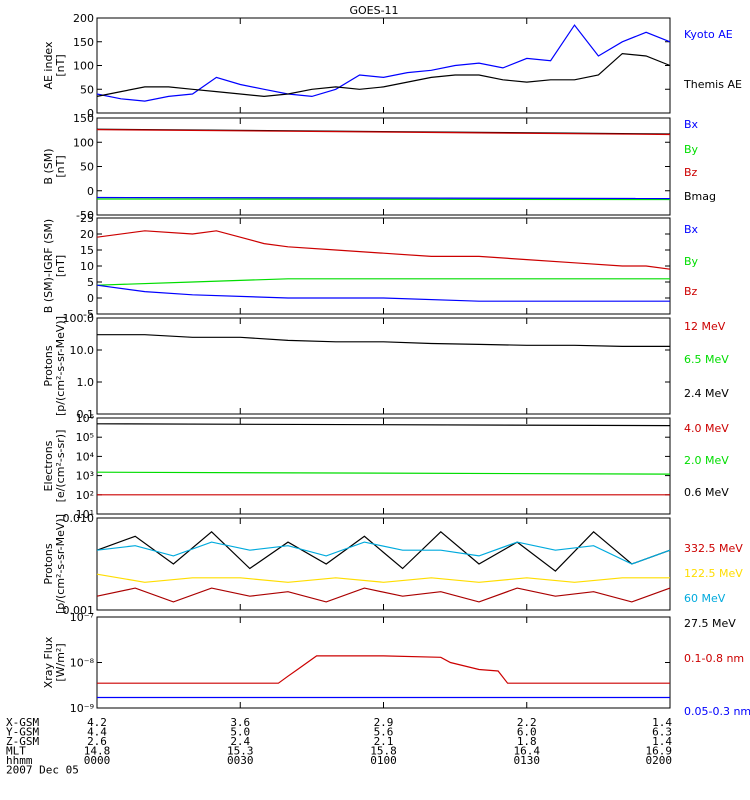 The image size is (750, 800). What do you see at coordinates (85, 456) in the screenshot?
I see `y-tick-label: 10⁴` at bounding box center [85, 456].